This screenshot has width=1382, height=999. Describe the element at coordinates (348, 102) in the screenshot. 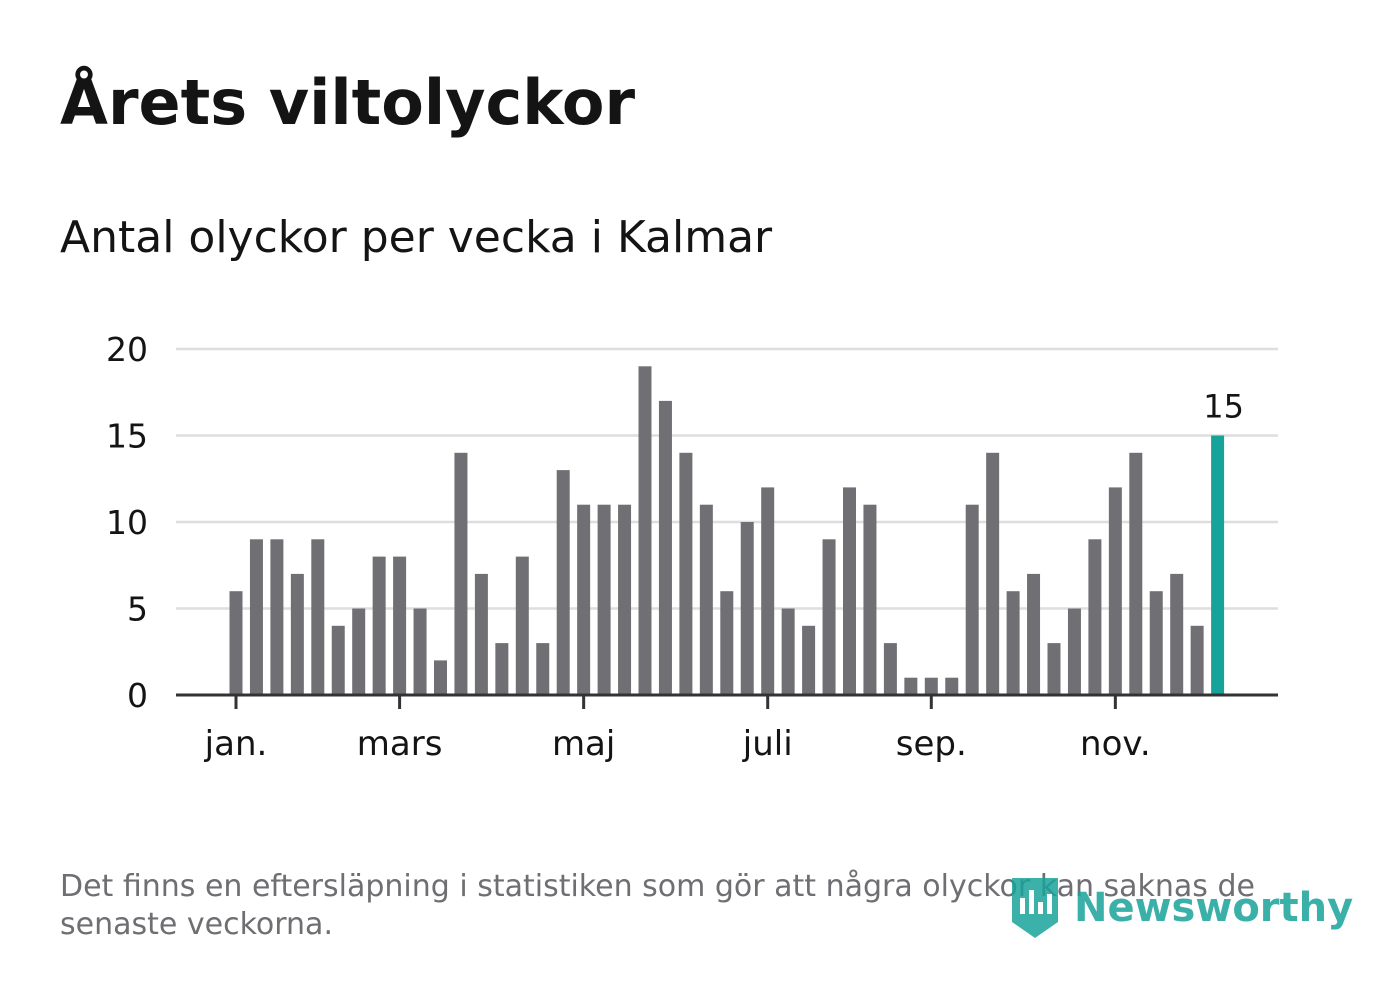

I see `chart-title: Årets viltolyckor` at that location.